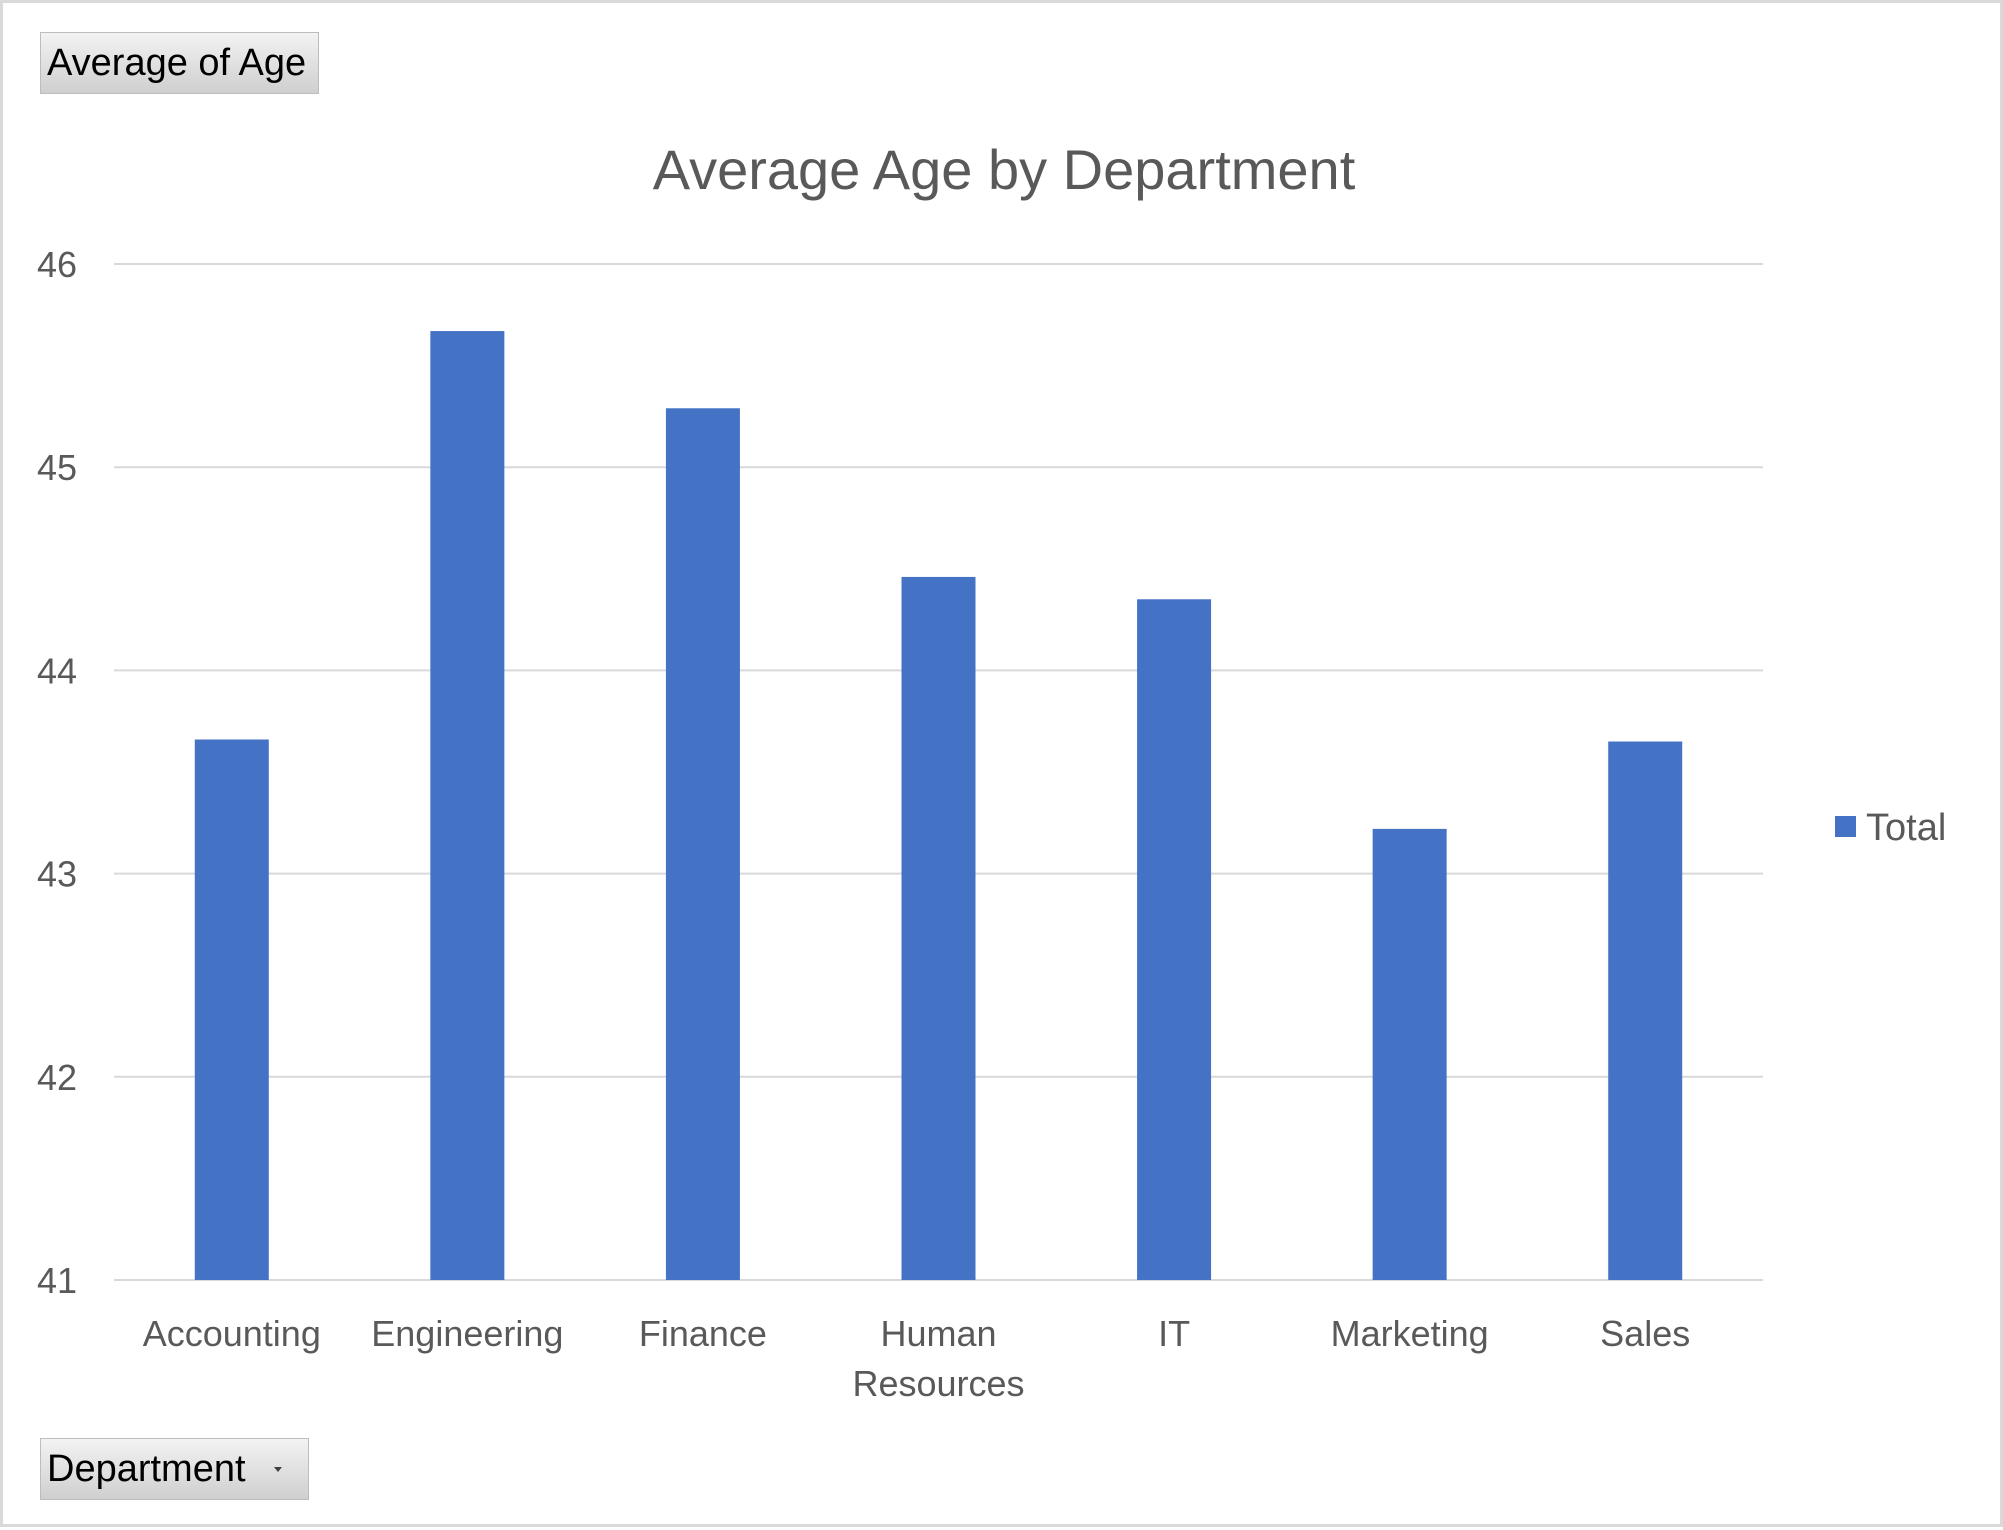 The image size is (2003, 1530). What do you see at coordinates (938, 928) in the screenshot?
I see `bar-human-resources` at bounding box center [938, 928].